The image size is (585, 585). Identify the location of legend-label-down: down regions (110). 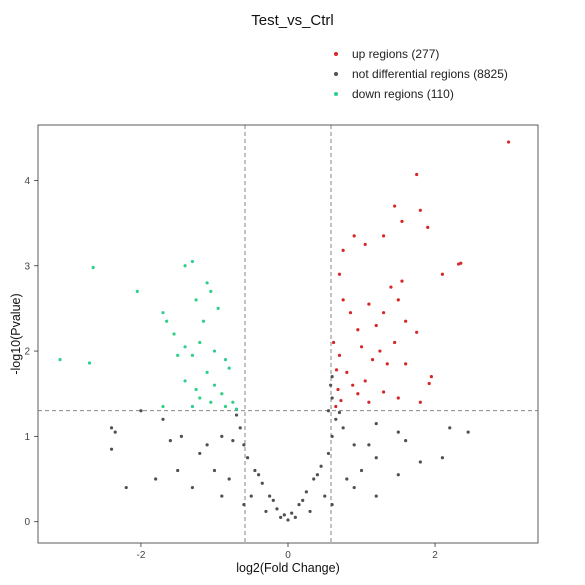
(403, 94).